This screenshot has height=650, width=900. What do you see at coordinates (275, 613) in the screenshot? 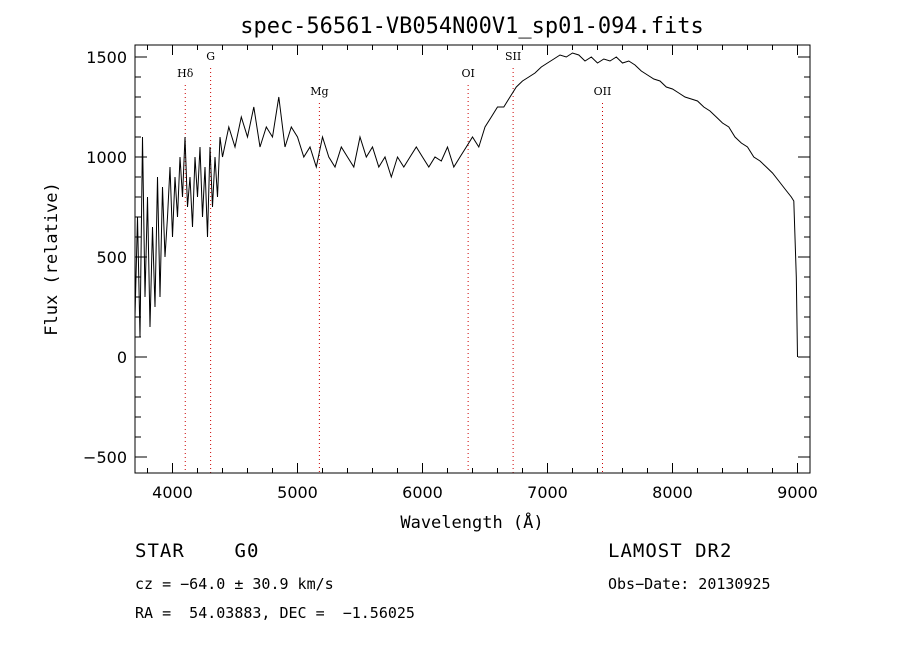
I see `coordinates: RA = 54.03883, DEC = −1.56025` at bounding box center [275, 613].